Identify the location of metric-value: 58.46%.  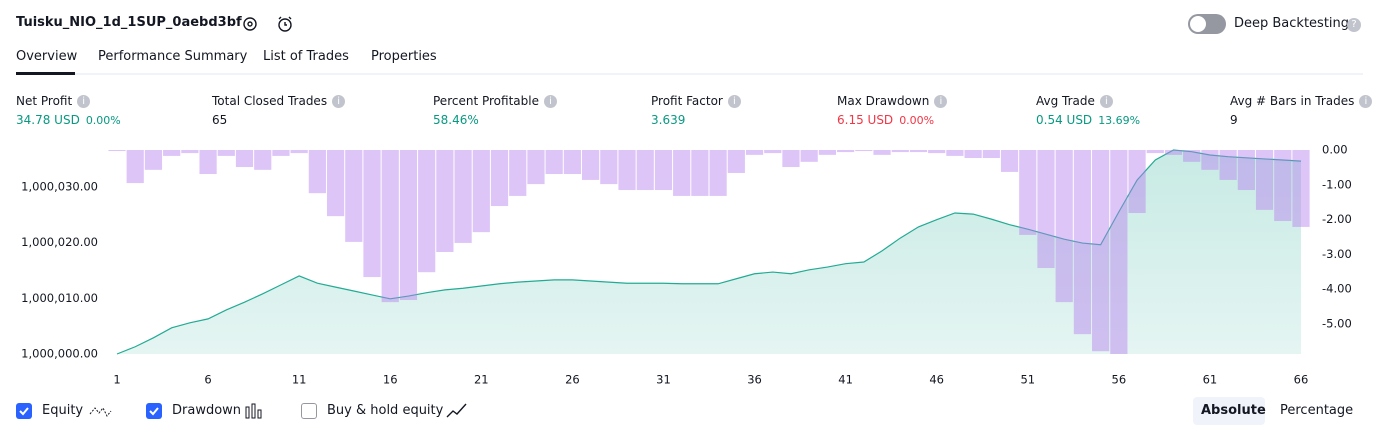
(456, 120).